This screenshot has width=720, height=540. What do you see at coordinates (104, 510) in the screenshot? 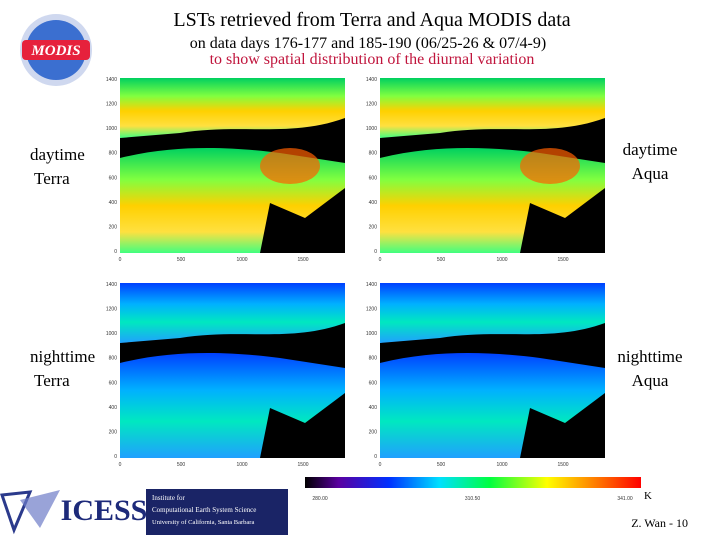
I see `icess-text: ICESS` at bounding box center [104, 510].